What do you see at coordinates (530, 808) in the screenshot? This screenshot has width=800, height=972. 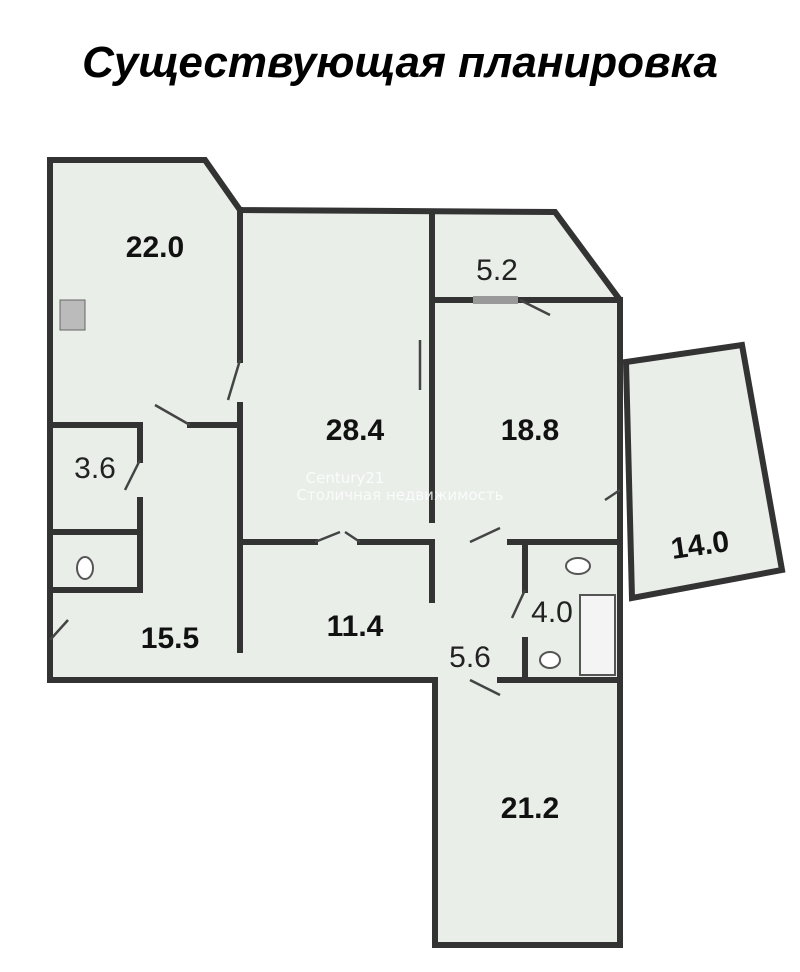 I see `room-area-bedroom-bottom: 21.2` at bounding box center [530, 808].